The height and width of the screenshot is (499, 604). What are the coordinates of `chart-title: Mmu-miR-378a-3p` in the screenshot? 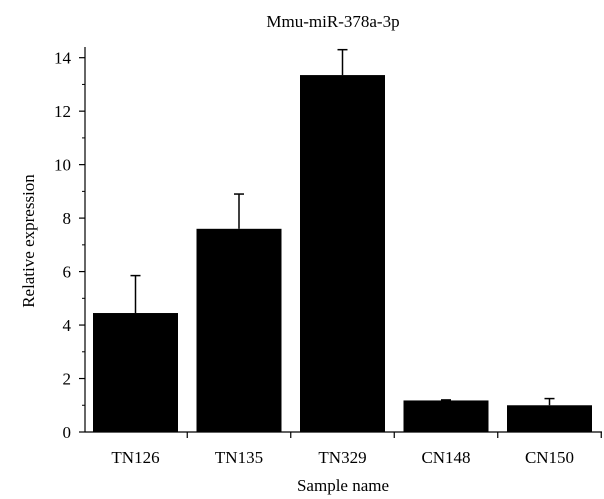 It's located at (332, 21).